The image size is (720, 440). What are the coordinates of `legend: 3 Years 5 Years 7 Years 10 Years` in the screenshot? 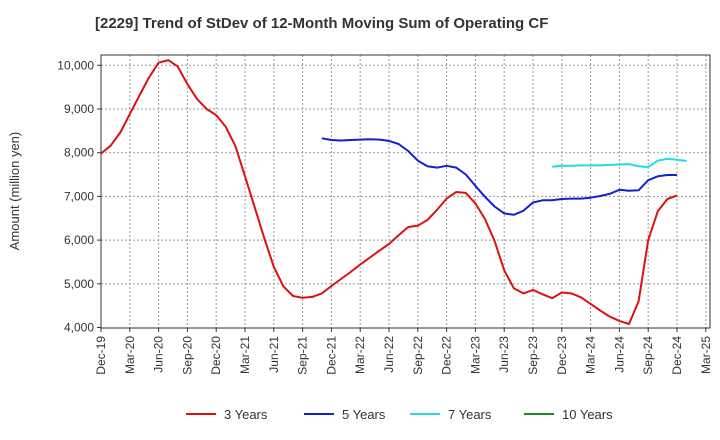 It's located at (399, 414).